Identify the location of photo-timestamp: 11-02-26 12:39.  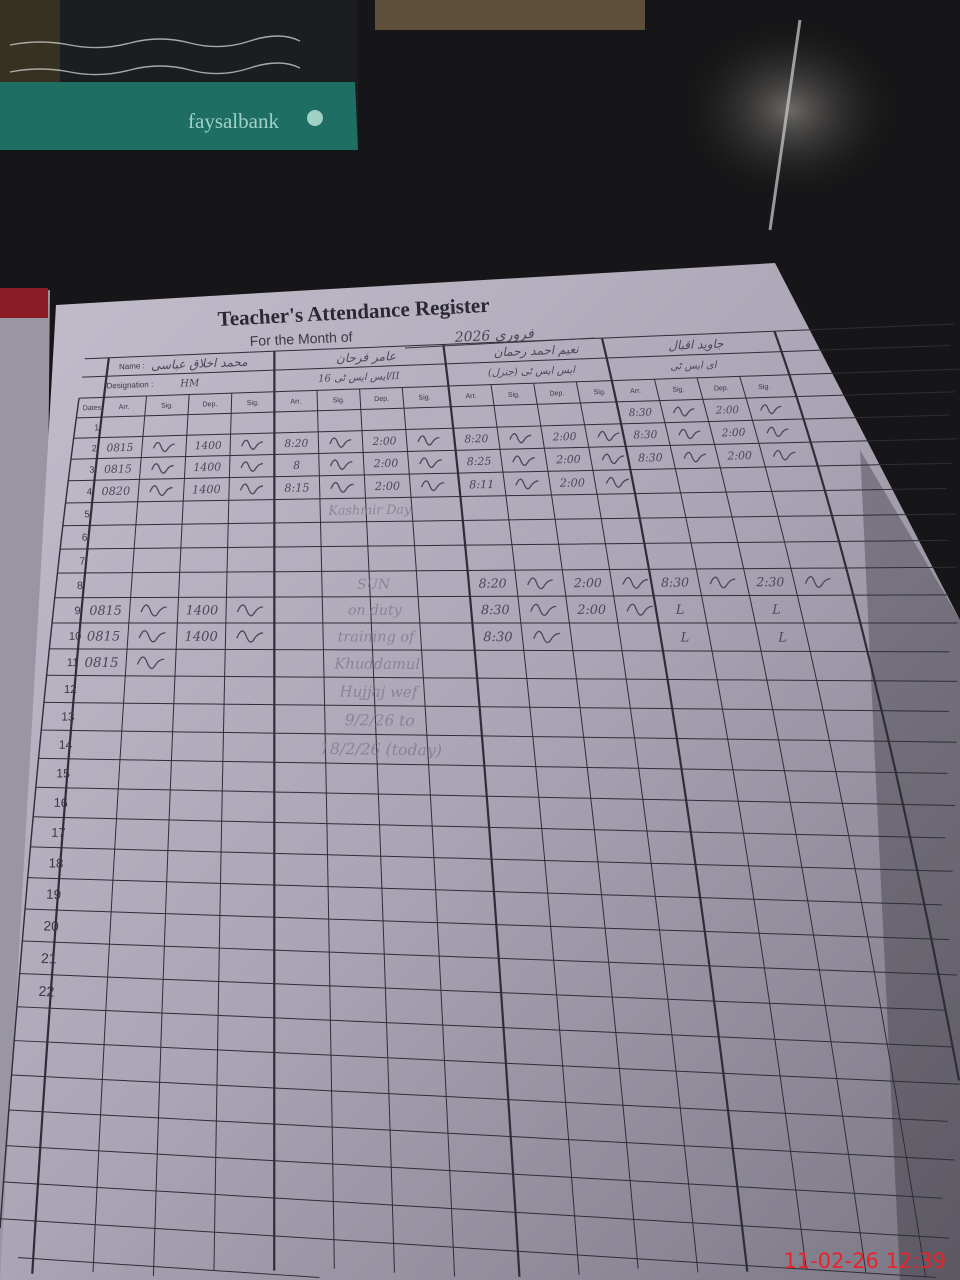
(864, 1261).